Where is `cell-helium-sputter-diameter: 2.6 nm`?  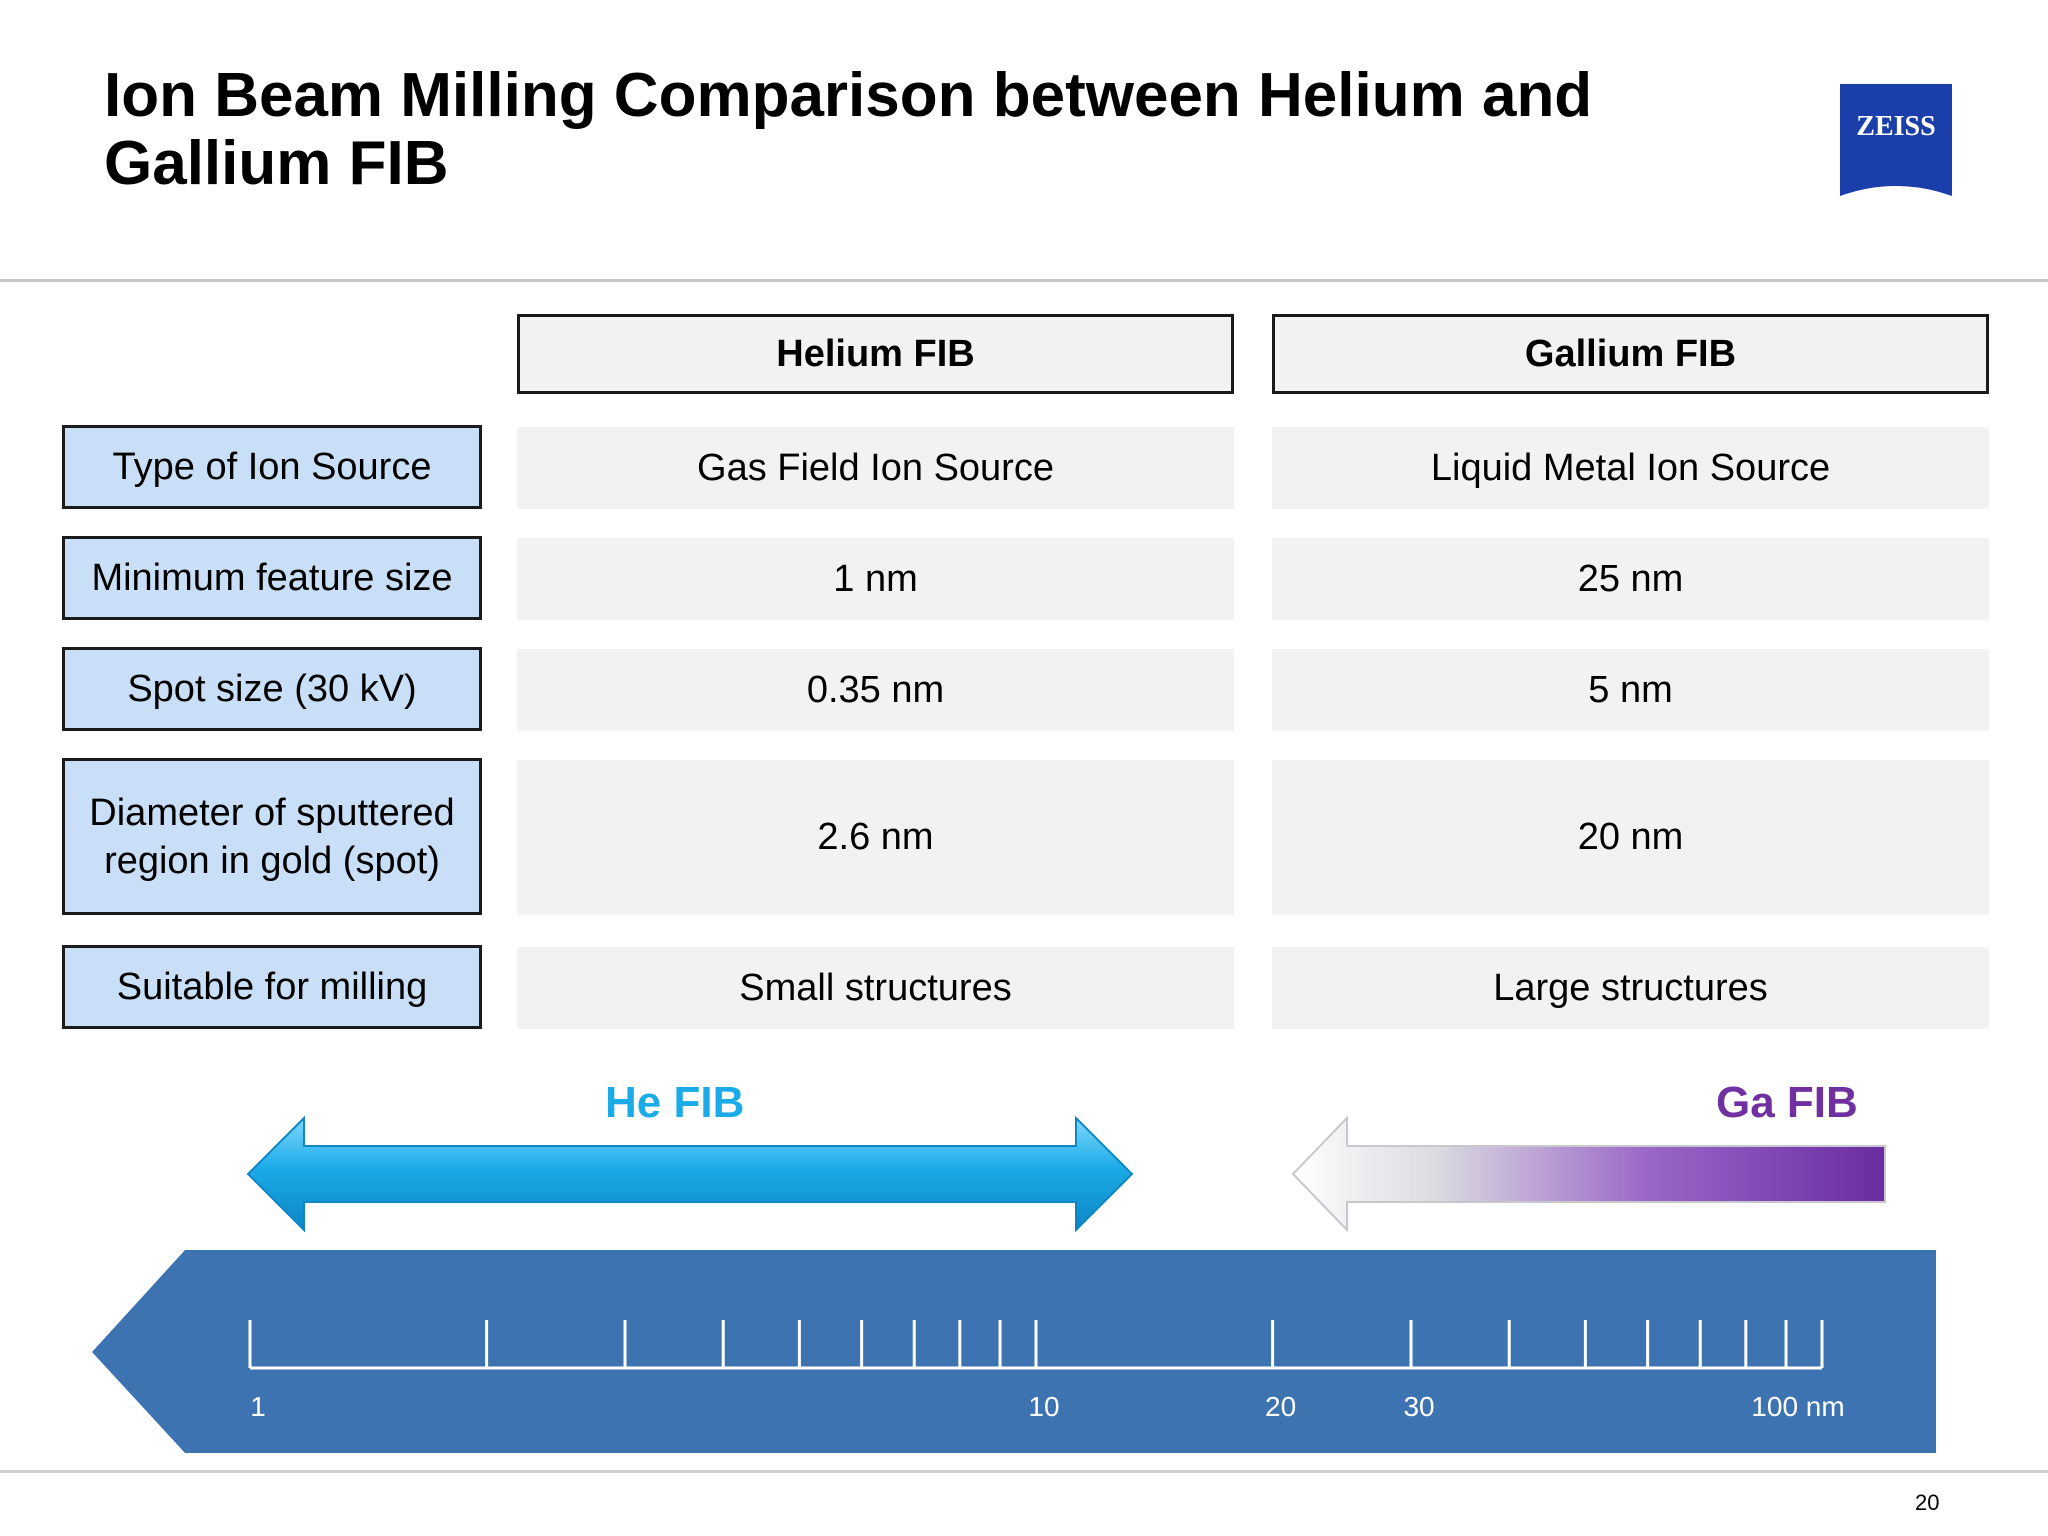 cell-helium-sputter-diameter: 2.6 nm is located at coordinates (875, 837).